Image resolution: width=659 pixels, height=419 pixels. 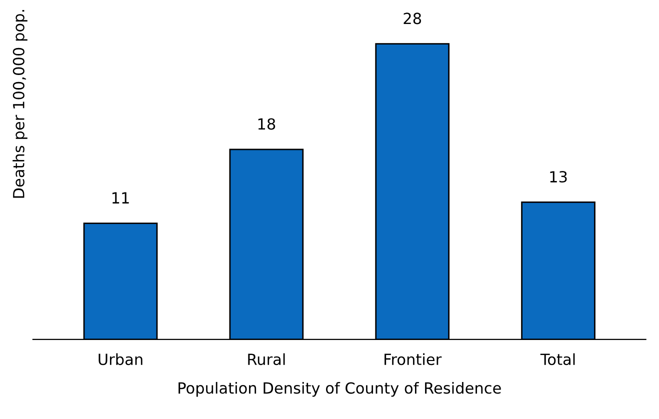 What do you see at coordinates (413, 18) in the screenshot?
I see `data-label: 28` at bounding box center [413, 18].